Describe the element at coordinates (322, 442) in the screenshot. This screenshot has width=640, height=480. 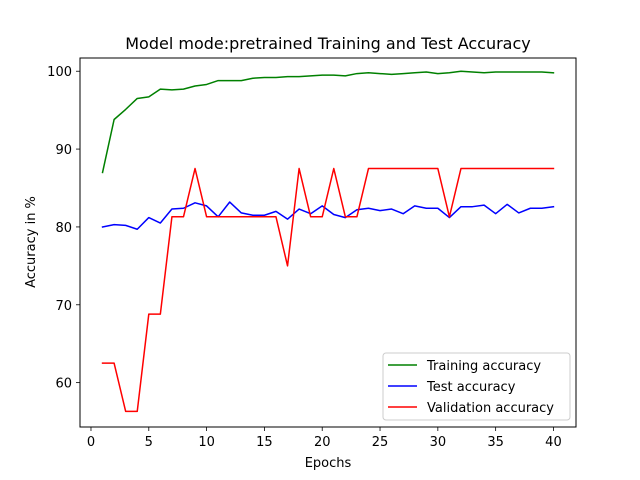
I see `x-tick-label: 20` at that location.